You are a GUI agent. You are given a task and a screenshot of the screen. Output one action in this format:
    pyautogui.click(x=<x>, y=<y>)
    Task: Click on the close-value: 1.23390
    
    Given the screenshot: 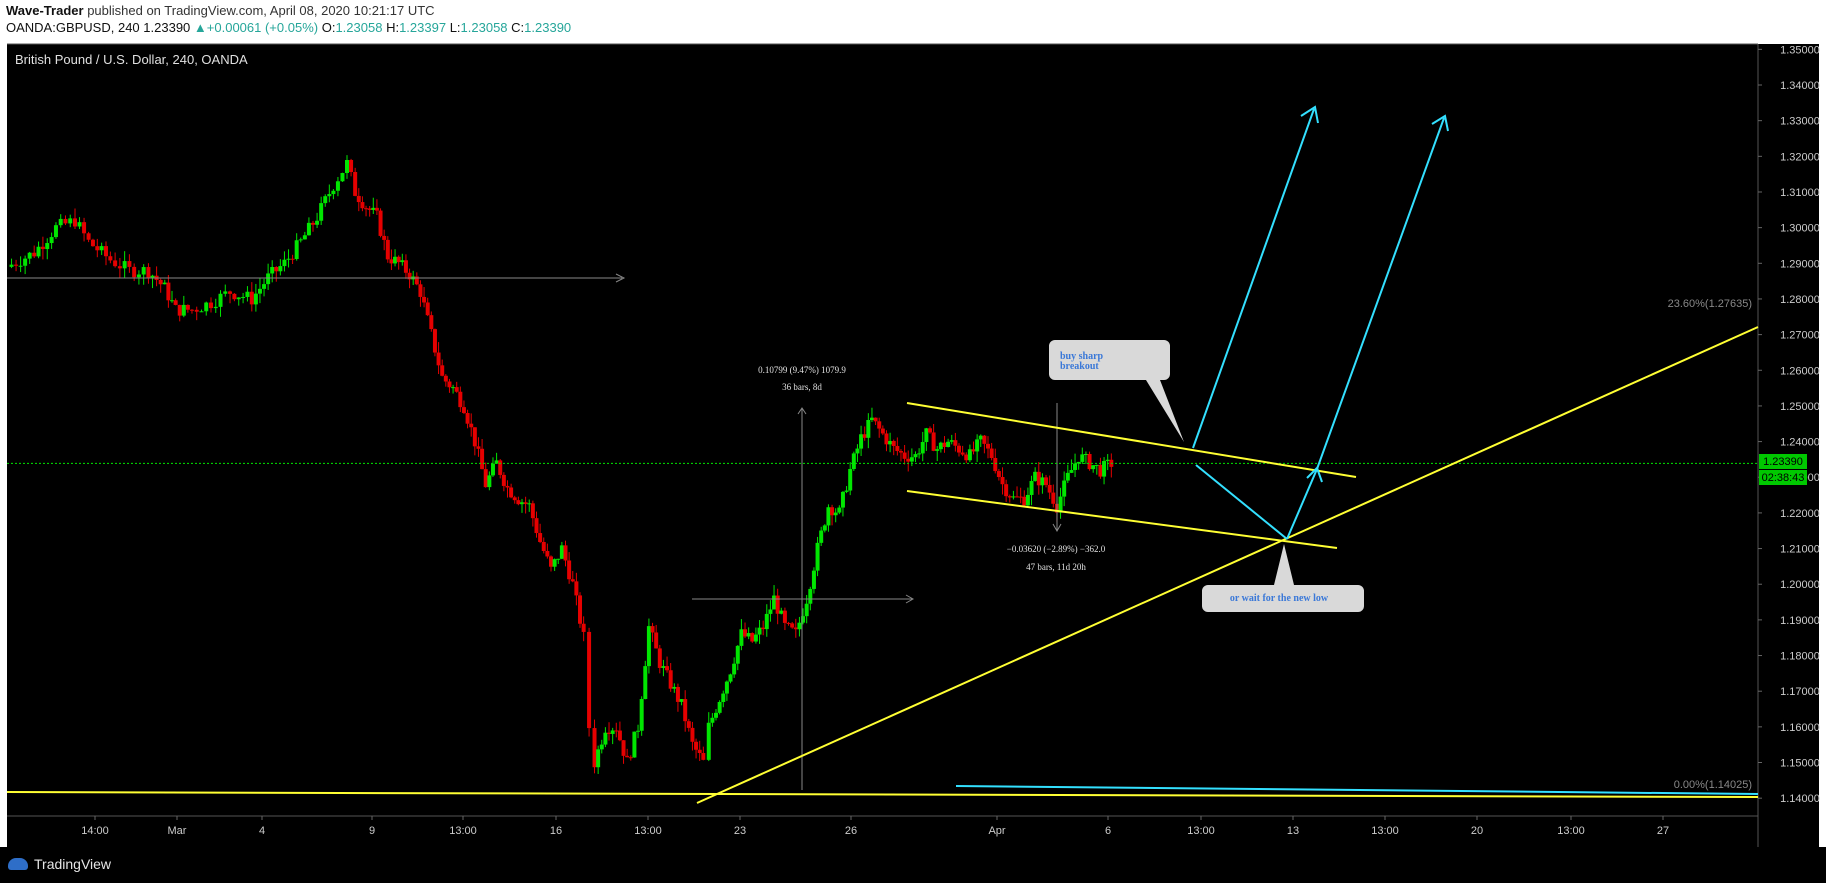 What is the action you would take?
    pyautogui.click(x=548, y=27)
    